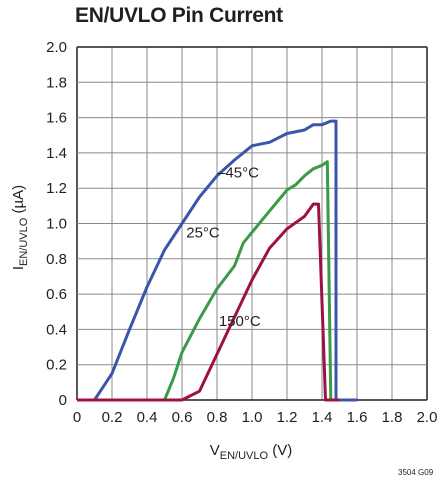 This screenshot has height=481, width=443. Describe the element at coordinates (56, 47) in the screenshot. I see `y-tick-label: 2.0` at that location.